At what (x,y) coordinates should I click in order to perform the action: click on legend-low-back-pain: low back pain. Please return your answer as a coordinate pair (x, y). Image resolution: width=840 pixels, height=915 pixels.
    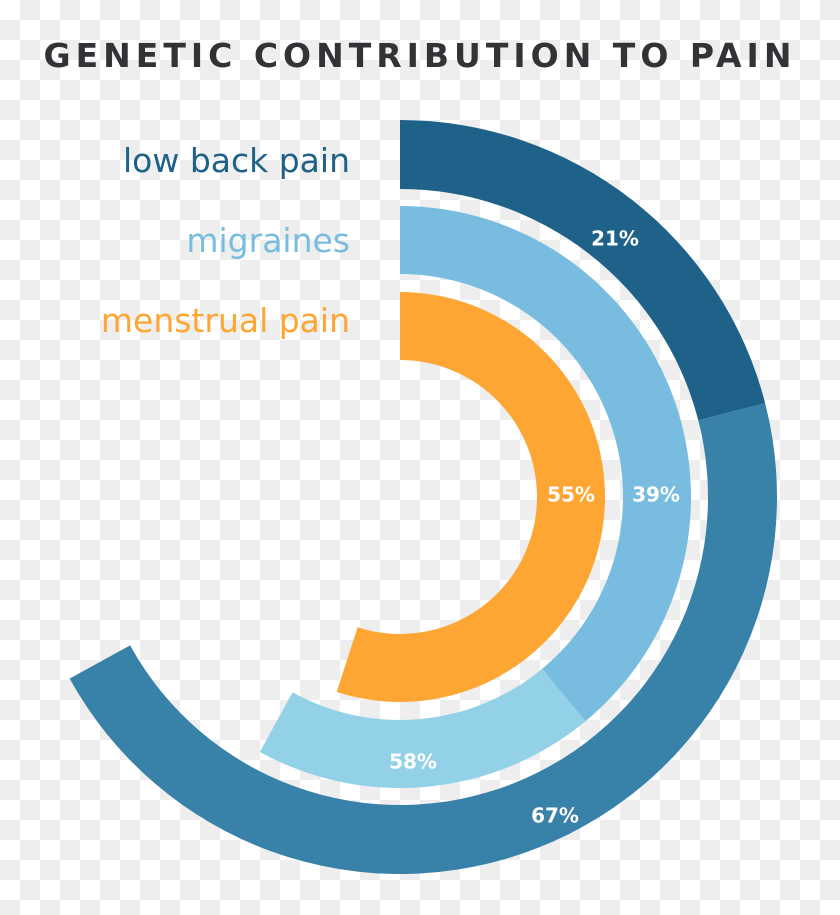
    Looking at the image, I should click on (236, 160).